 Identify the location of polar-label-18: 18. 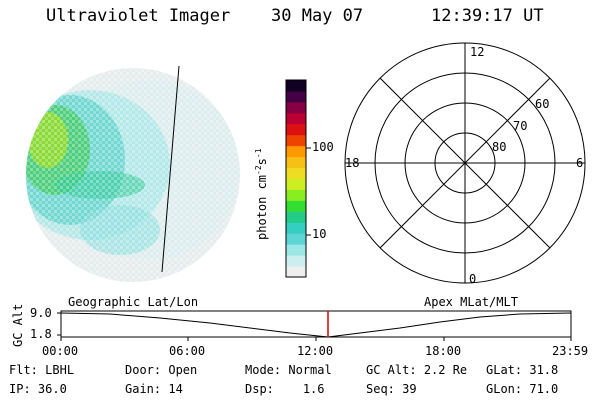
(352, 163).